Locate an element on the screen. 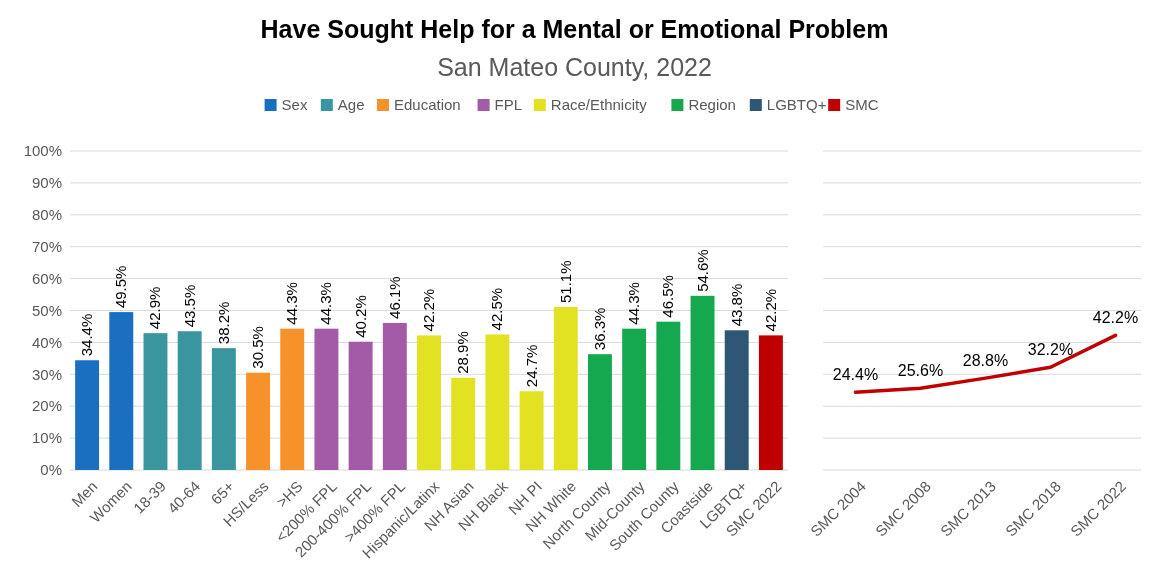 This screenshot has width=1149, height=578. y-tick-label: 50% is located at coordinates (46, 310).